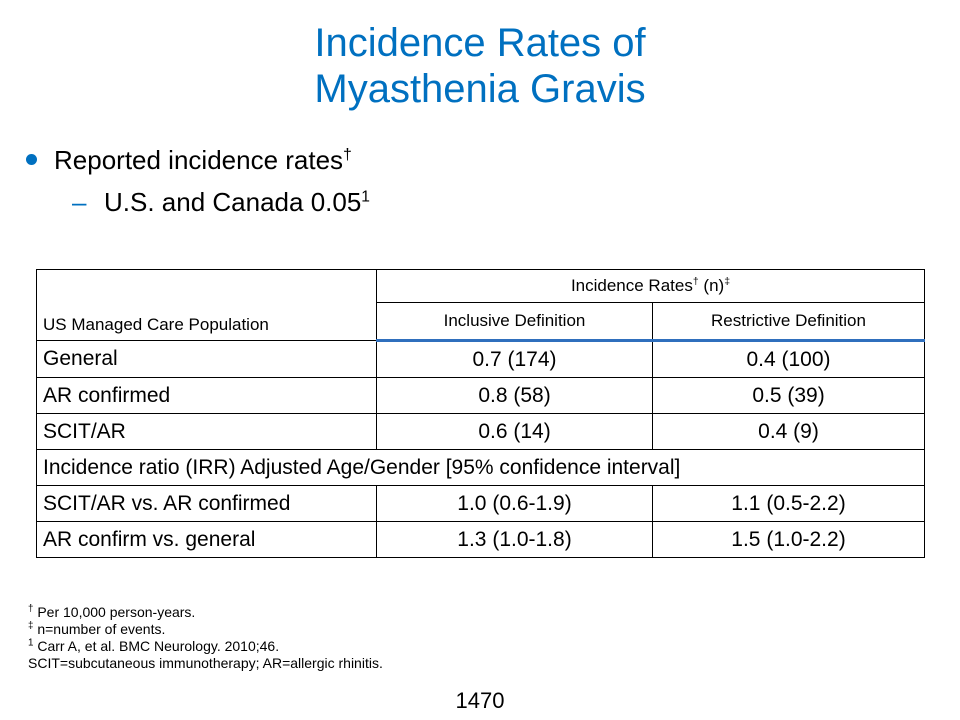  I want to click on inclusive-value: 1.3 (1.0-1.8), so click(514, 539).